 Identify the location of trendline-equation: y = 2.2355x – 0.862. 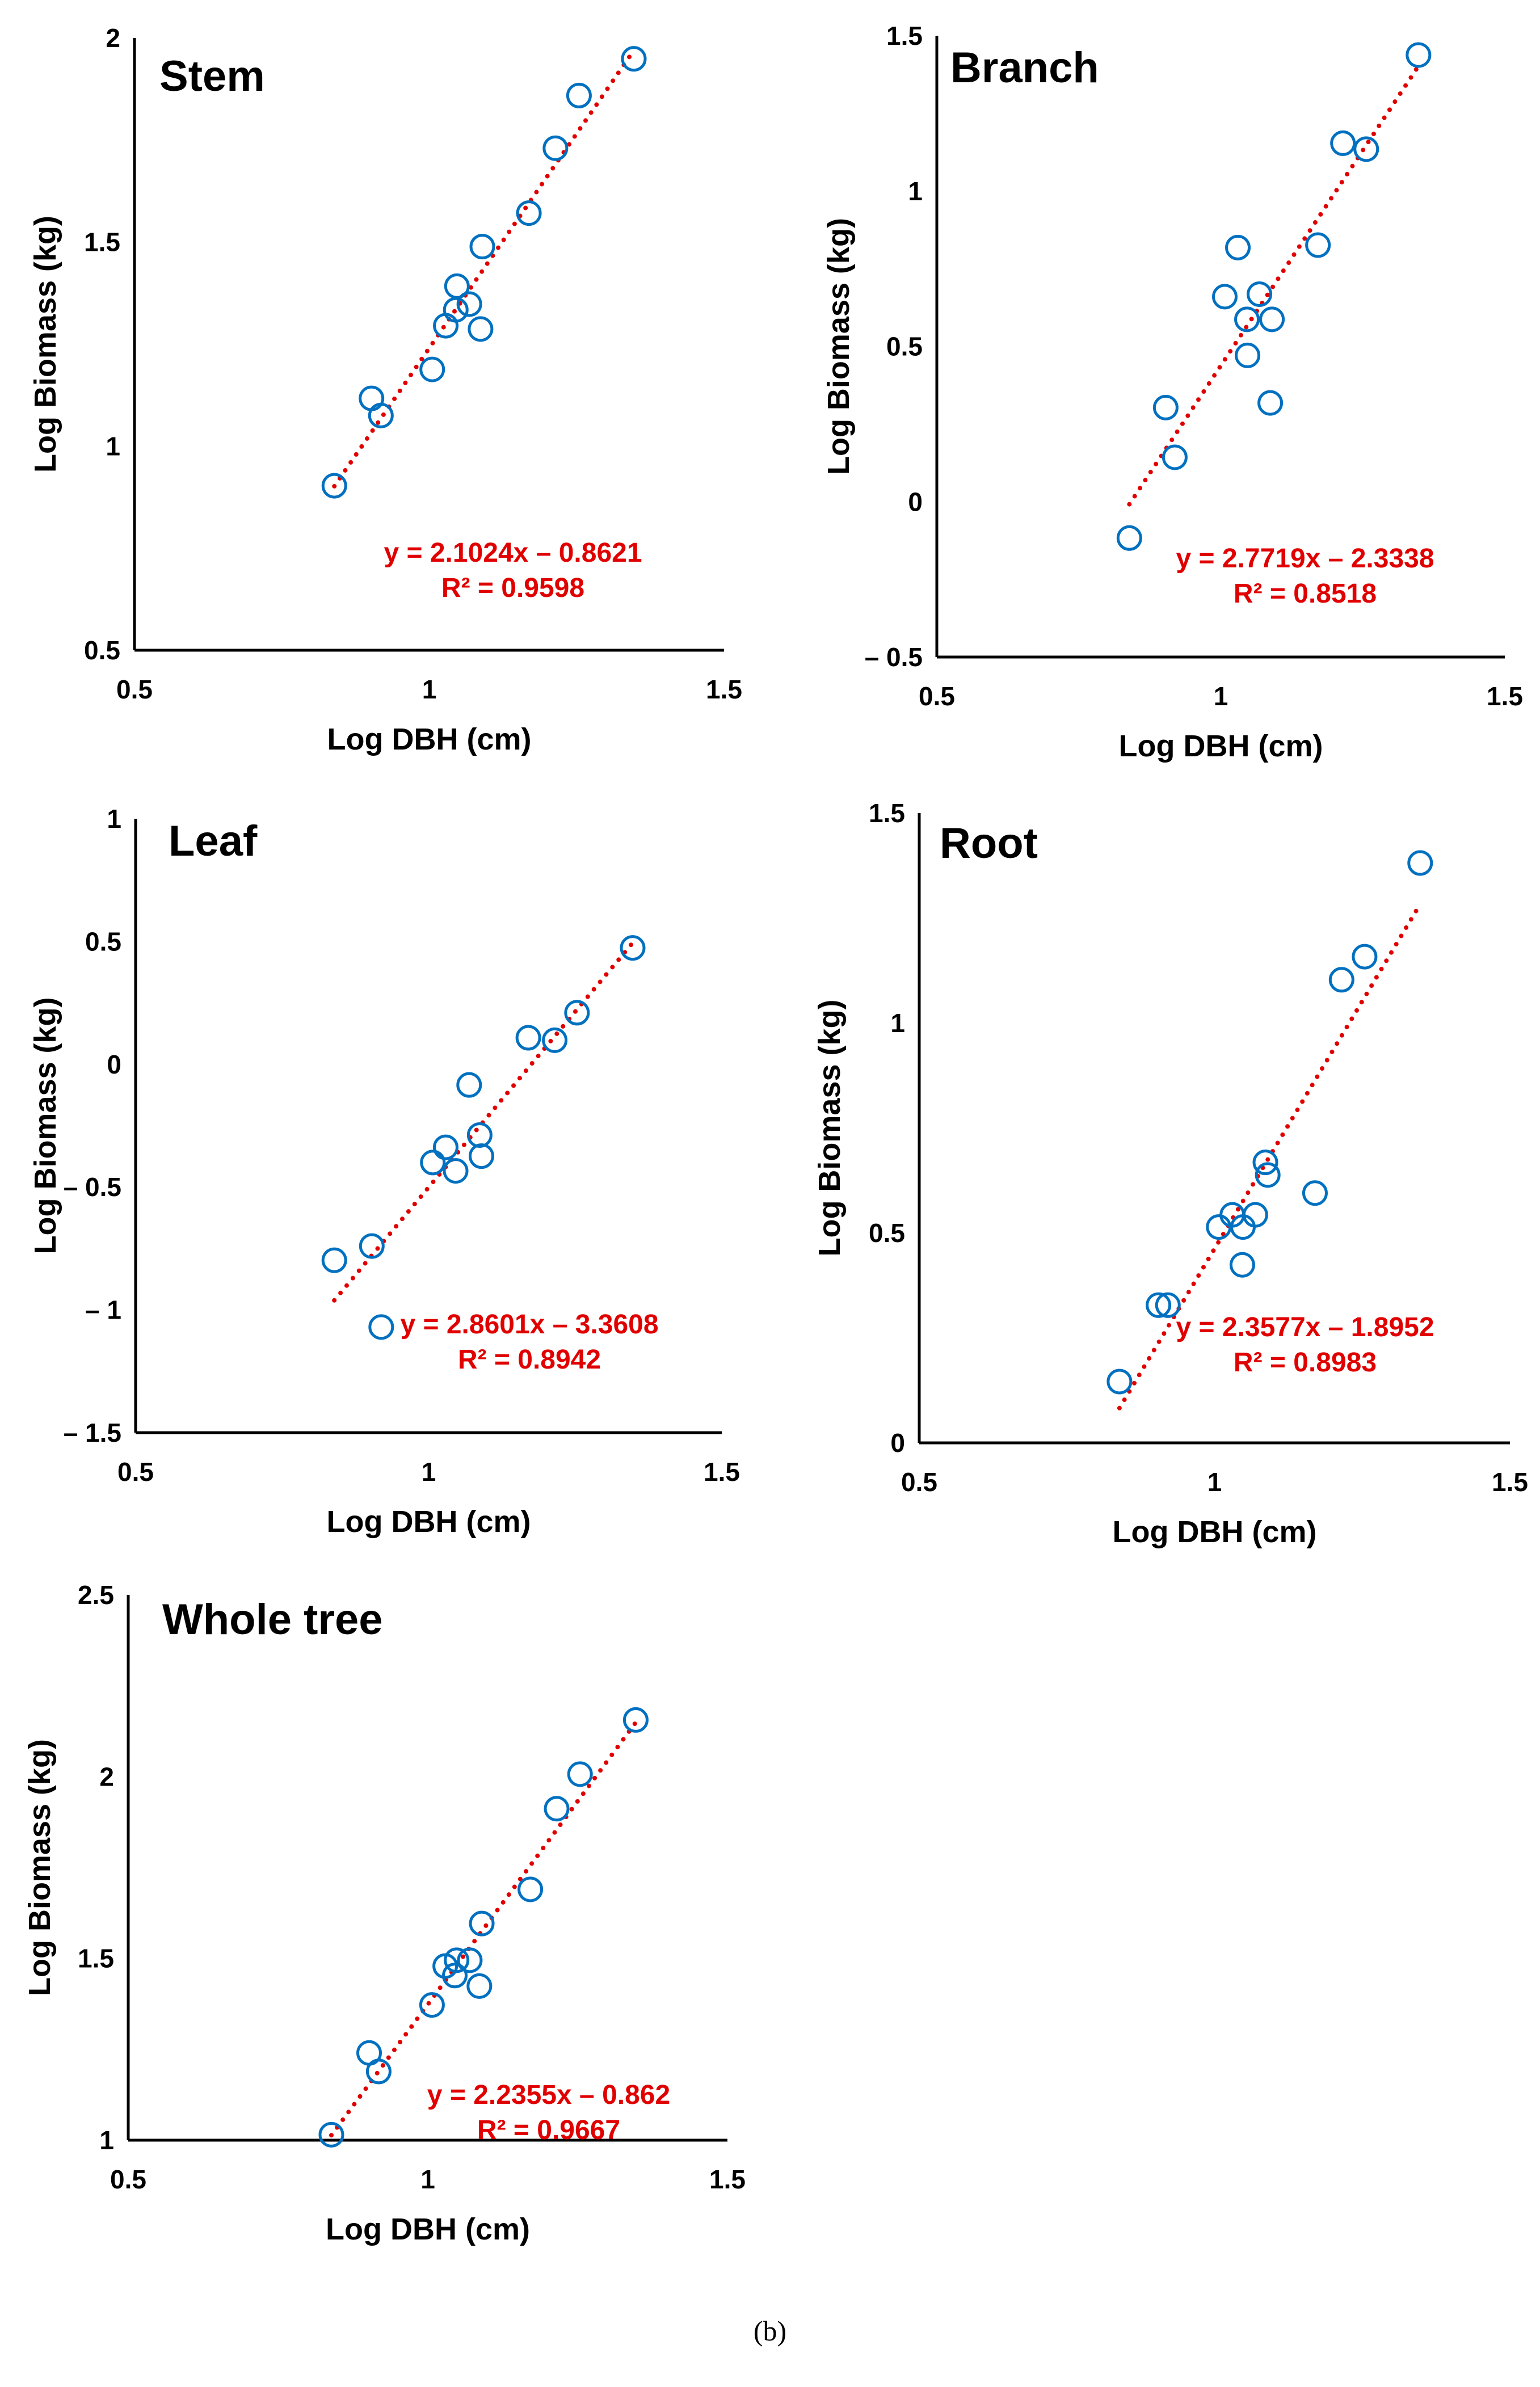
(548, 2095).